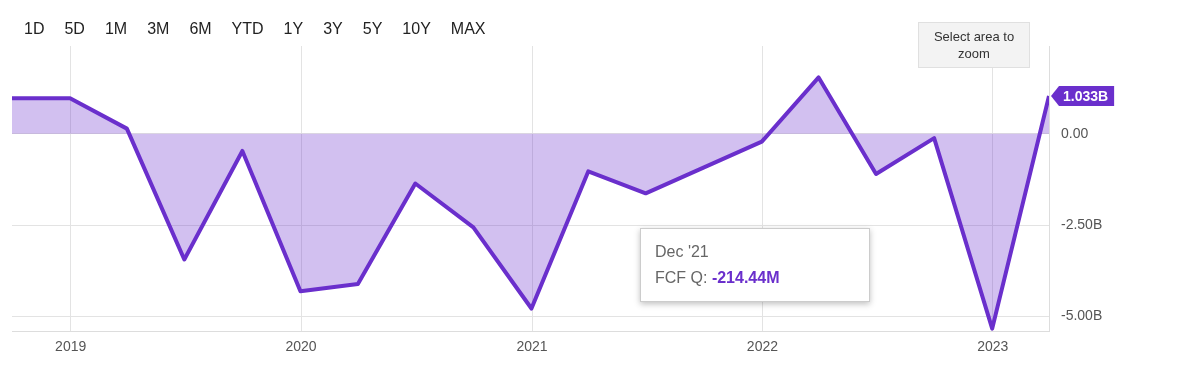 The height and width of the screenshot is (372, 1195). What do you see at coordinates (74, 29) in the screenshot?
I see `text: 5D` at bounding box center [74, 29].